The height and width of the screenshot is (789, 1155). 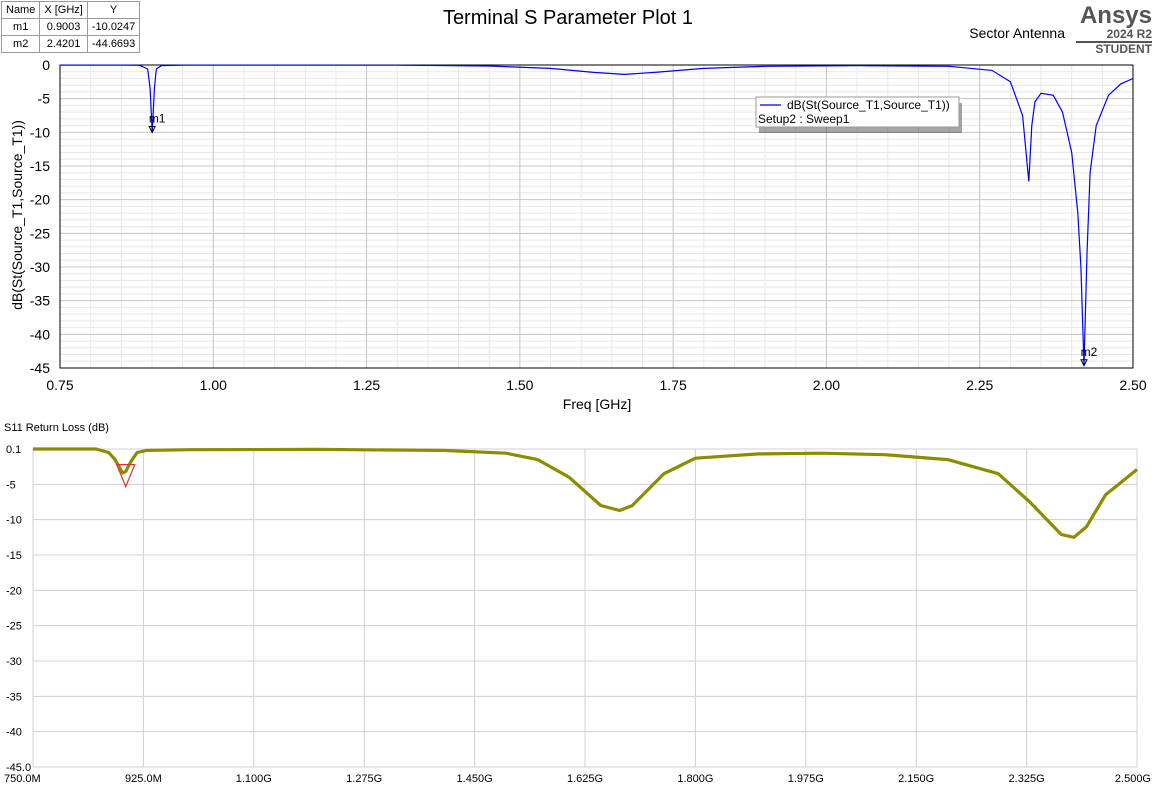 What do you see at coordinates (63, 10) in the screenshot?
I see `marker-table-header: X [GHz]` at bounding box center [63, 10].